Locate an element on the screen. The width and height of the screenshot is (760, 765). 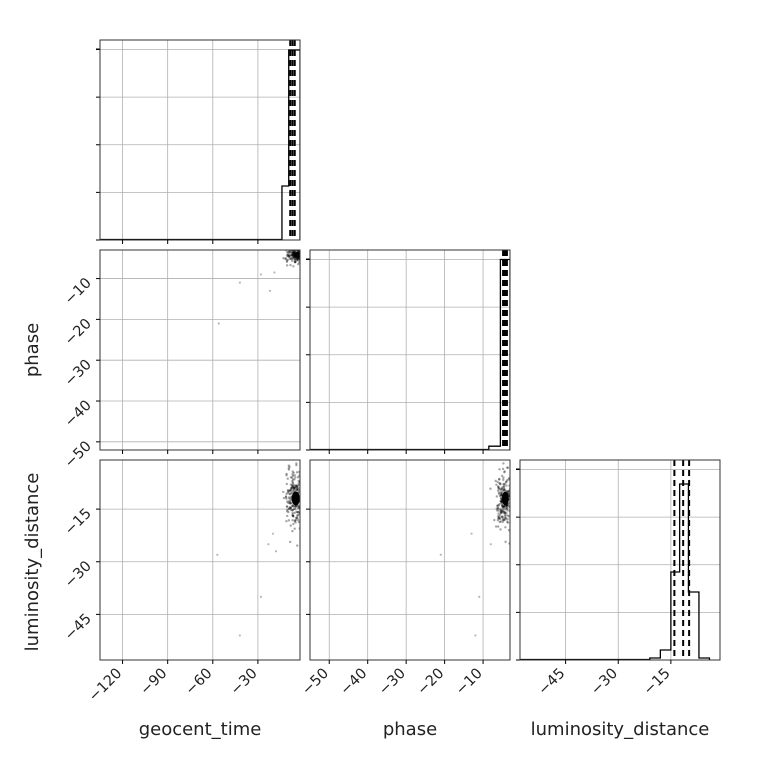
x-axis-label-geocent-time: geocent_time is located at coordinates (200, 729).